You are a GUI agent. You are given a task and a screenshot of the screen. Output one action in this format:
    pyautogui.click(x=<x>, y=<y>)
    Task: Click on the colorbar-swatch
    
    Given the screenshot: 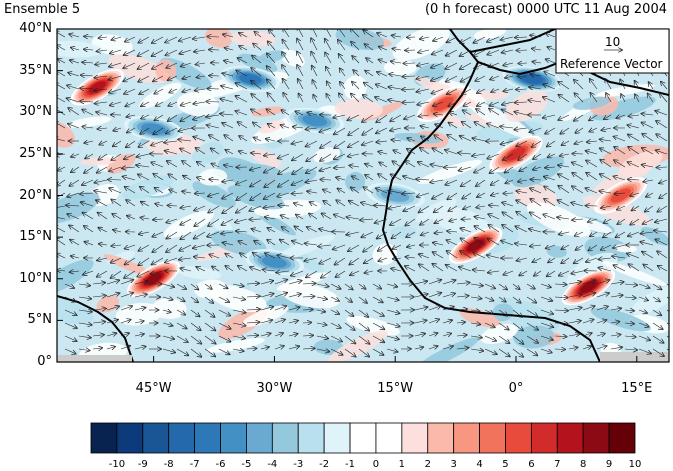 What is the action you would take?
    pyautogui.click(x=544, y=438)
    